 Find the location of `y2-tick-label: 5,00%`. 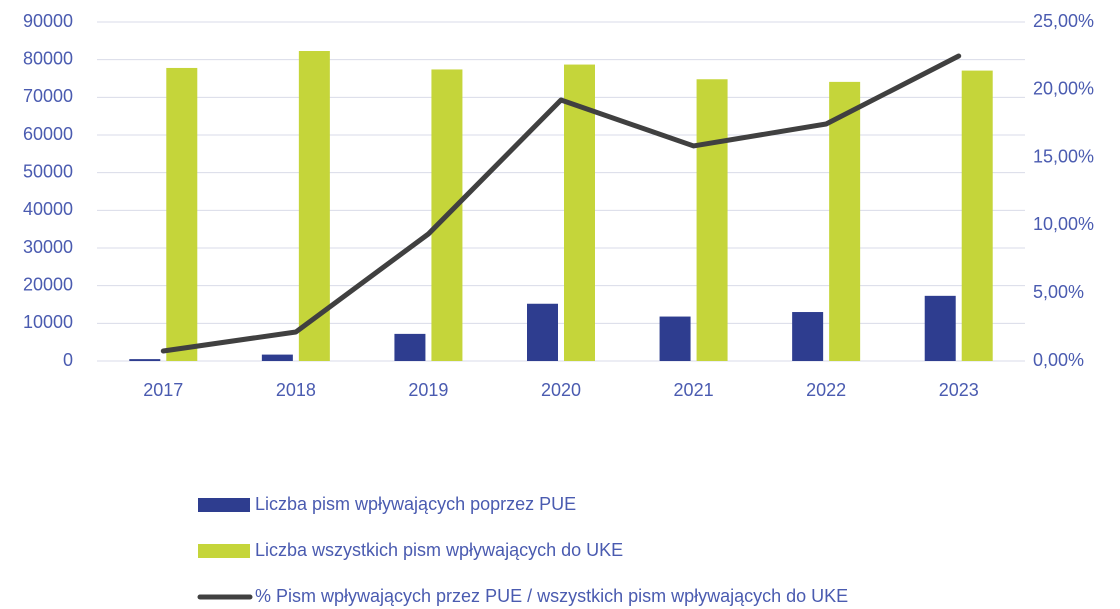

y2-tick-label: 5,00% is located at coordinates (1058, 292).